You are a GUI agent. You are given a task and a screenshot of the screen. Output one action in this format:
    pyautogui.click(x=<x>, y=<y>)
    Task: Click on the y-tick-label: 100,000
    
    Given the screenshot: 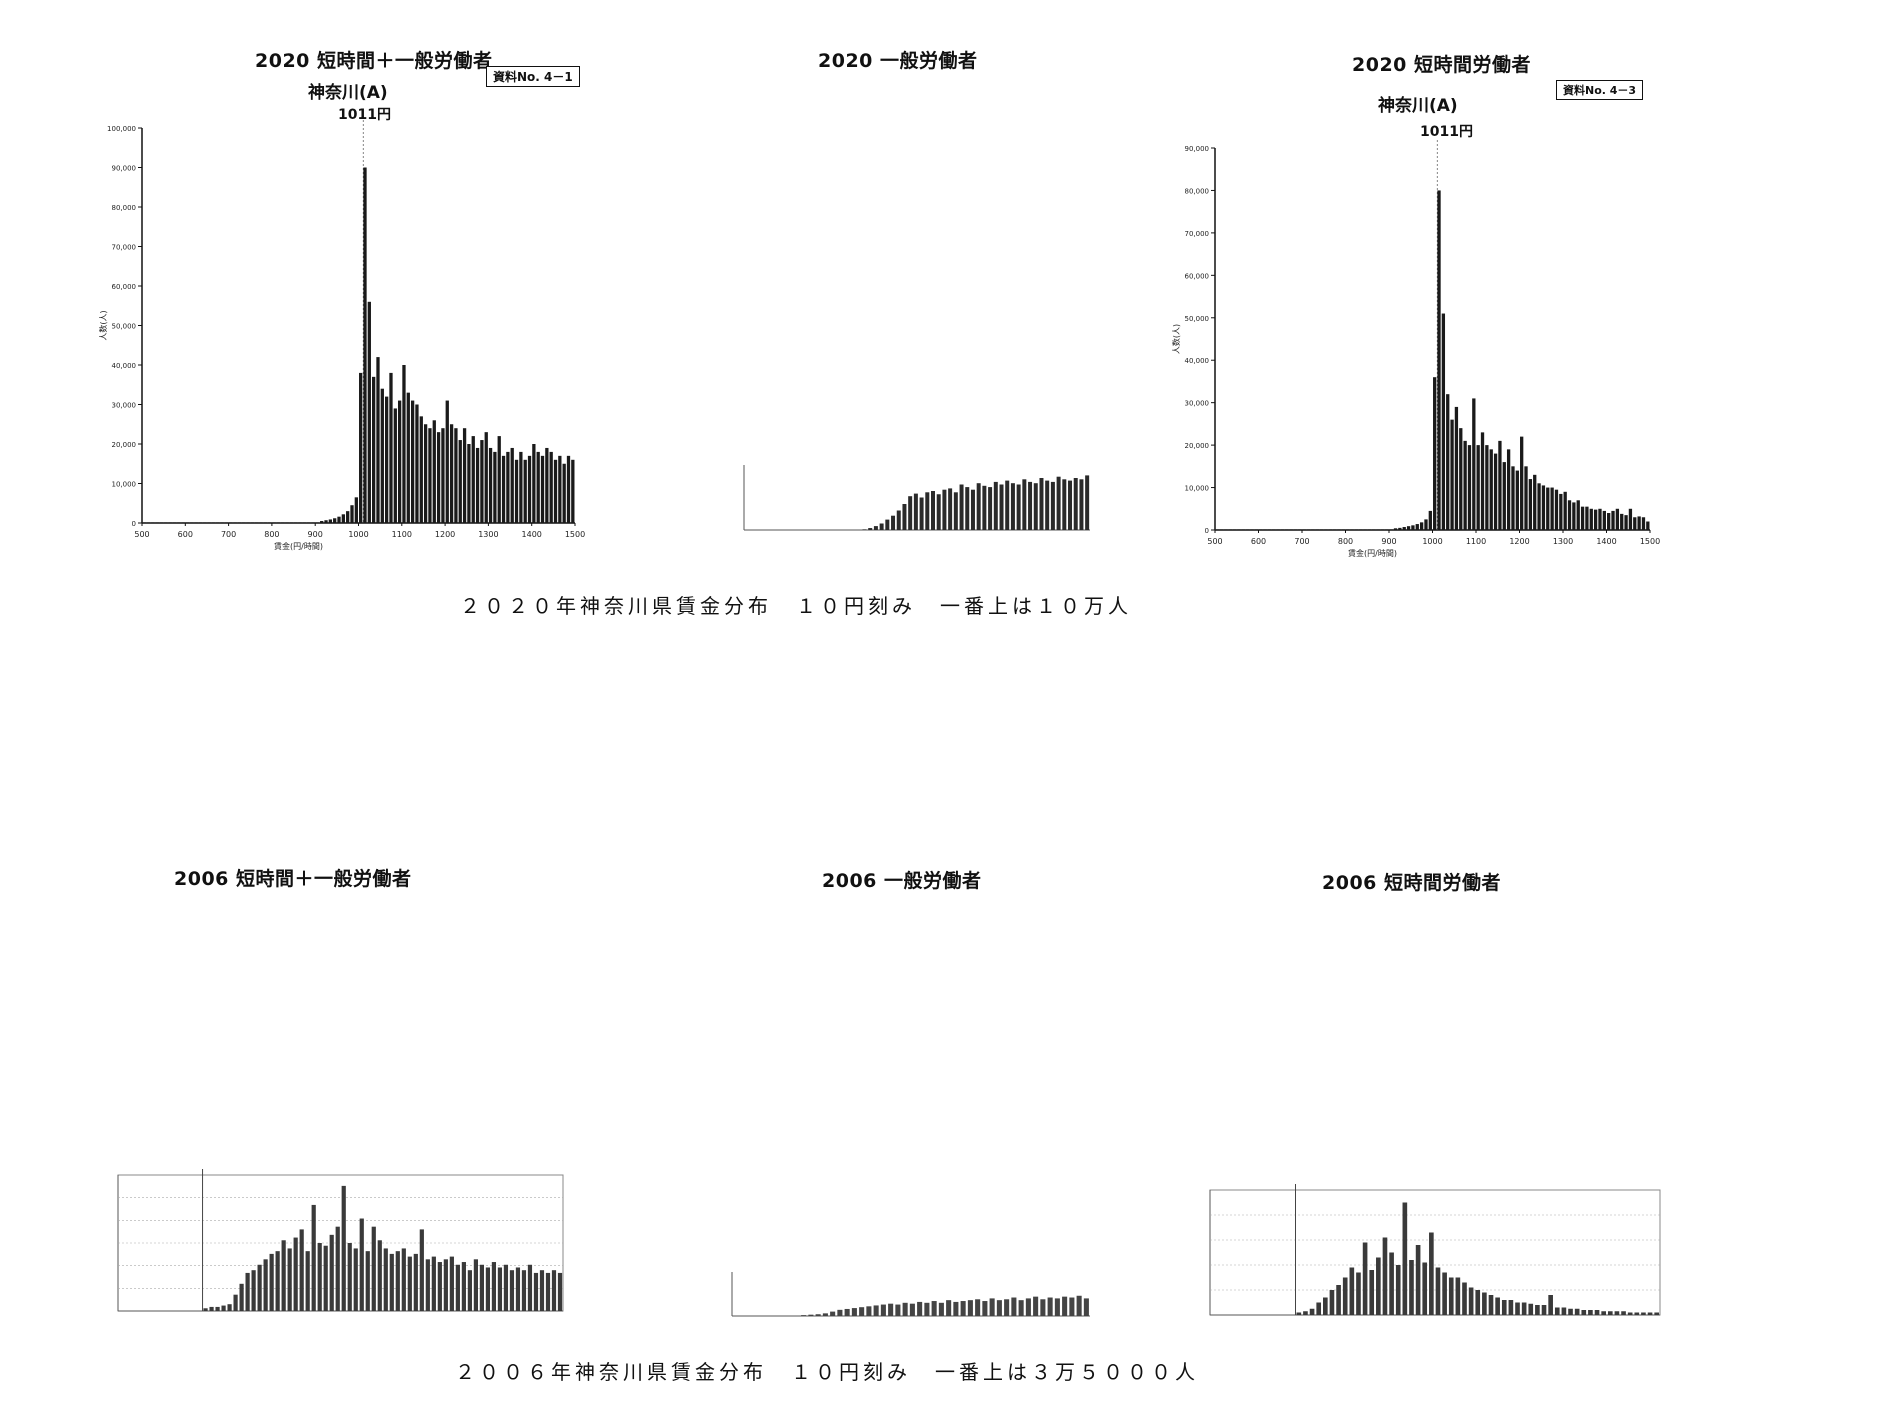 What is the action you would take?
    pyautogui.click(x=121, y=129)
    